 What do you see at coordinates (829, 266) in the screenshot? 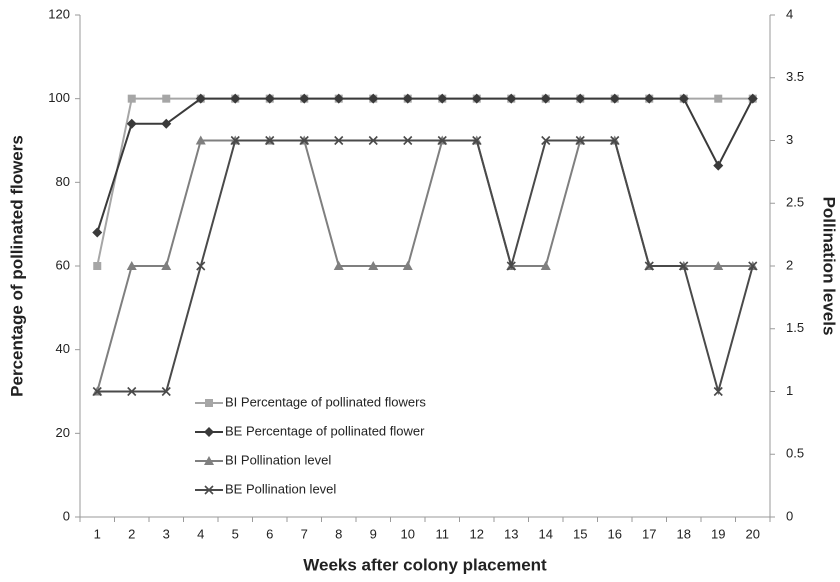
I see `y2-axis-title: Pollination levels` at bounding box center [829, 266].